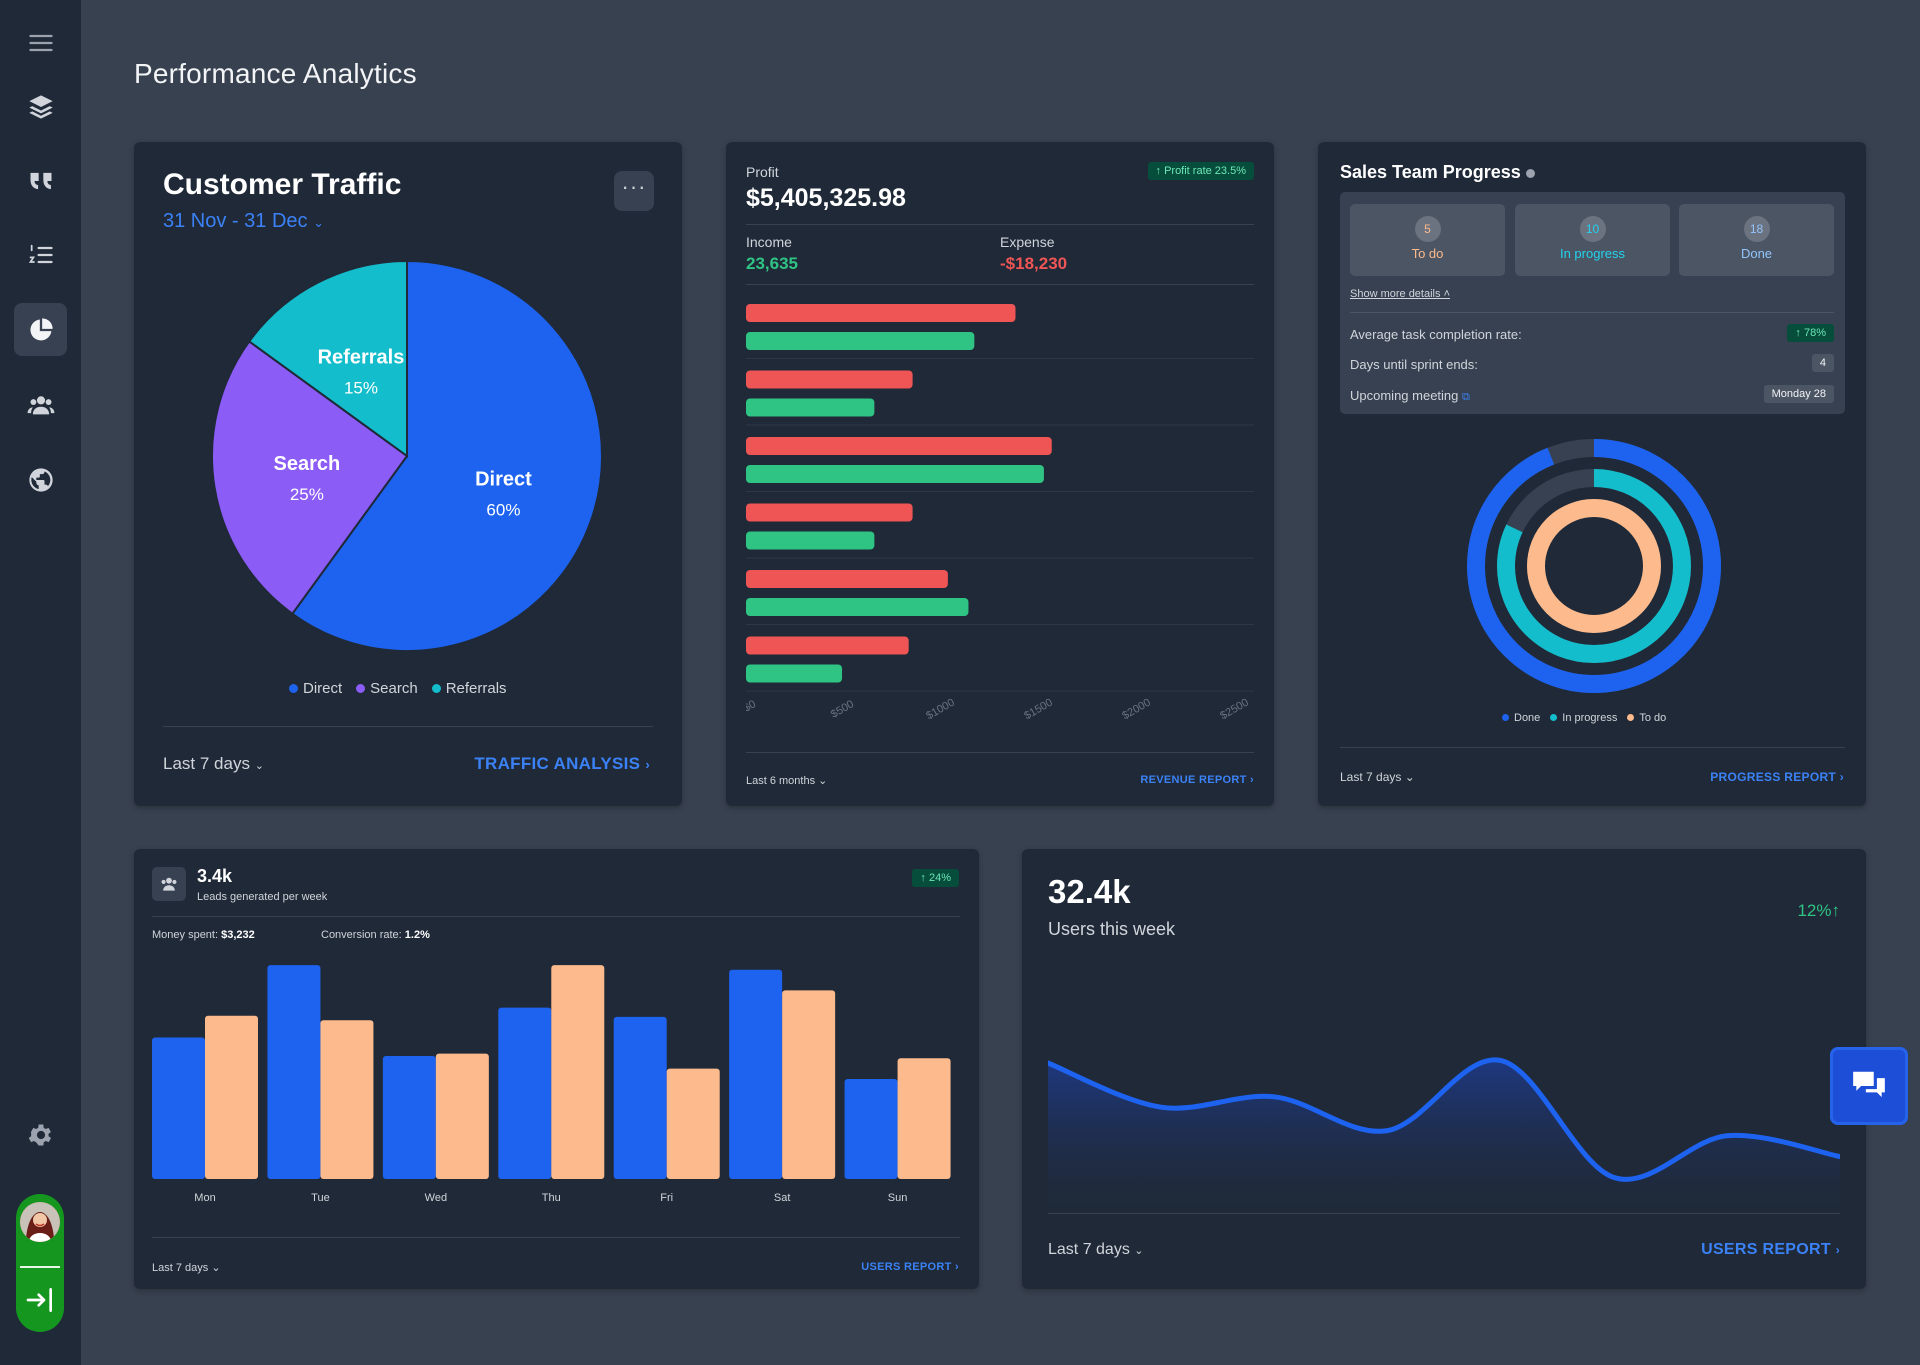 This screenshot has width=1920, height=1365. What do you see at coordinates (1756, 229) in the screenshot?
I see `status-done-count: 18` at bounding box center [1756, 229].